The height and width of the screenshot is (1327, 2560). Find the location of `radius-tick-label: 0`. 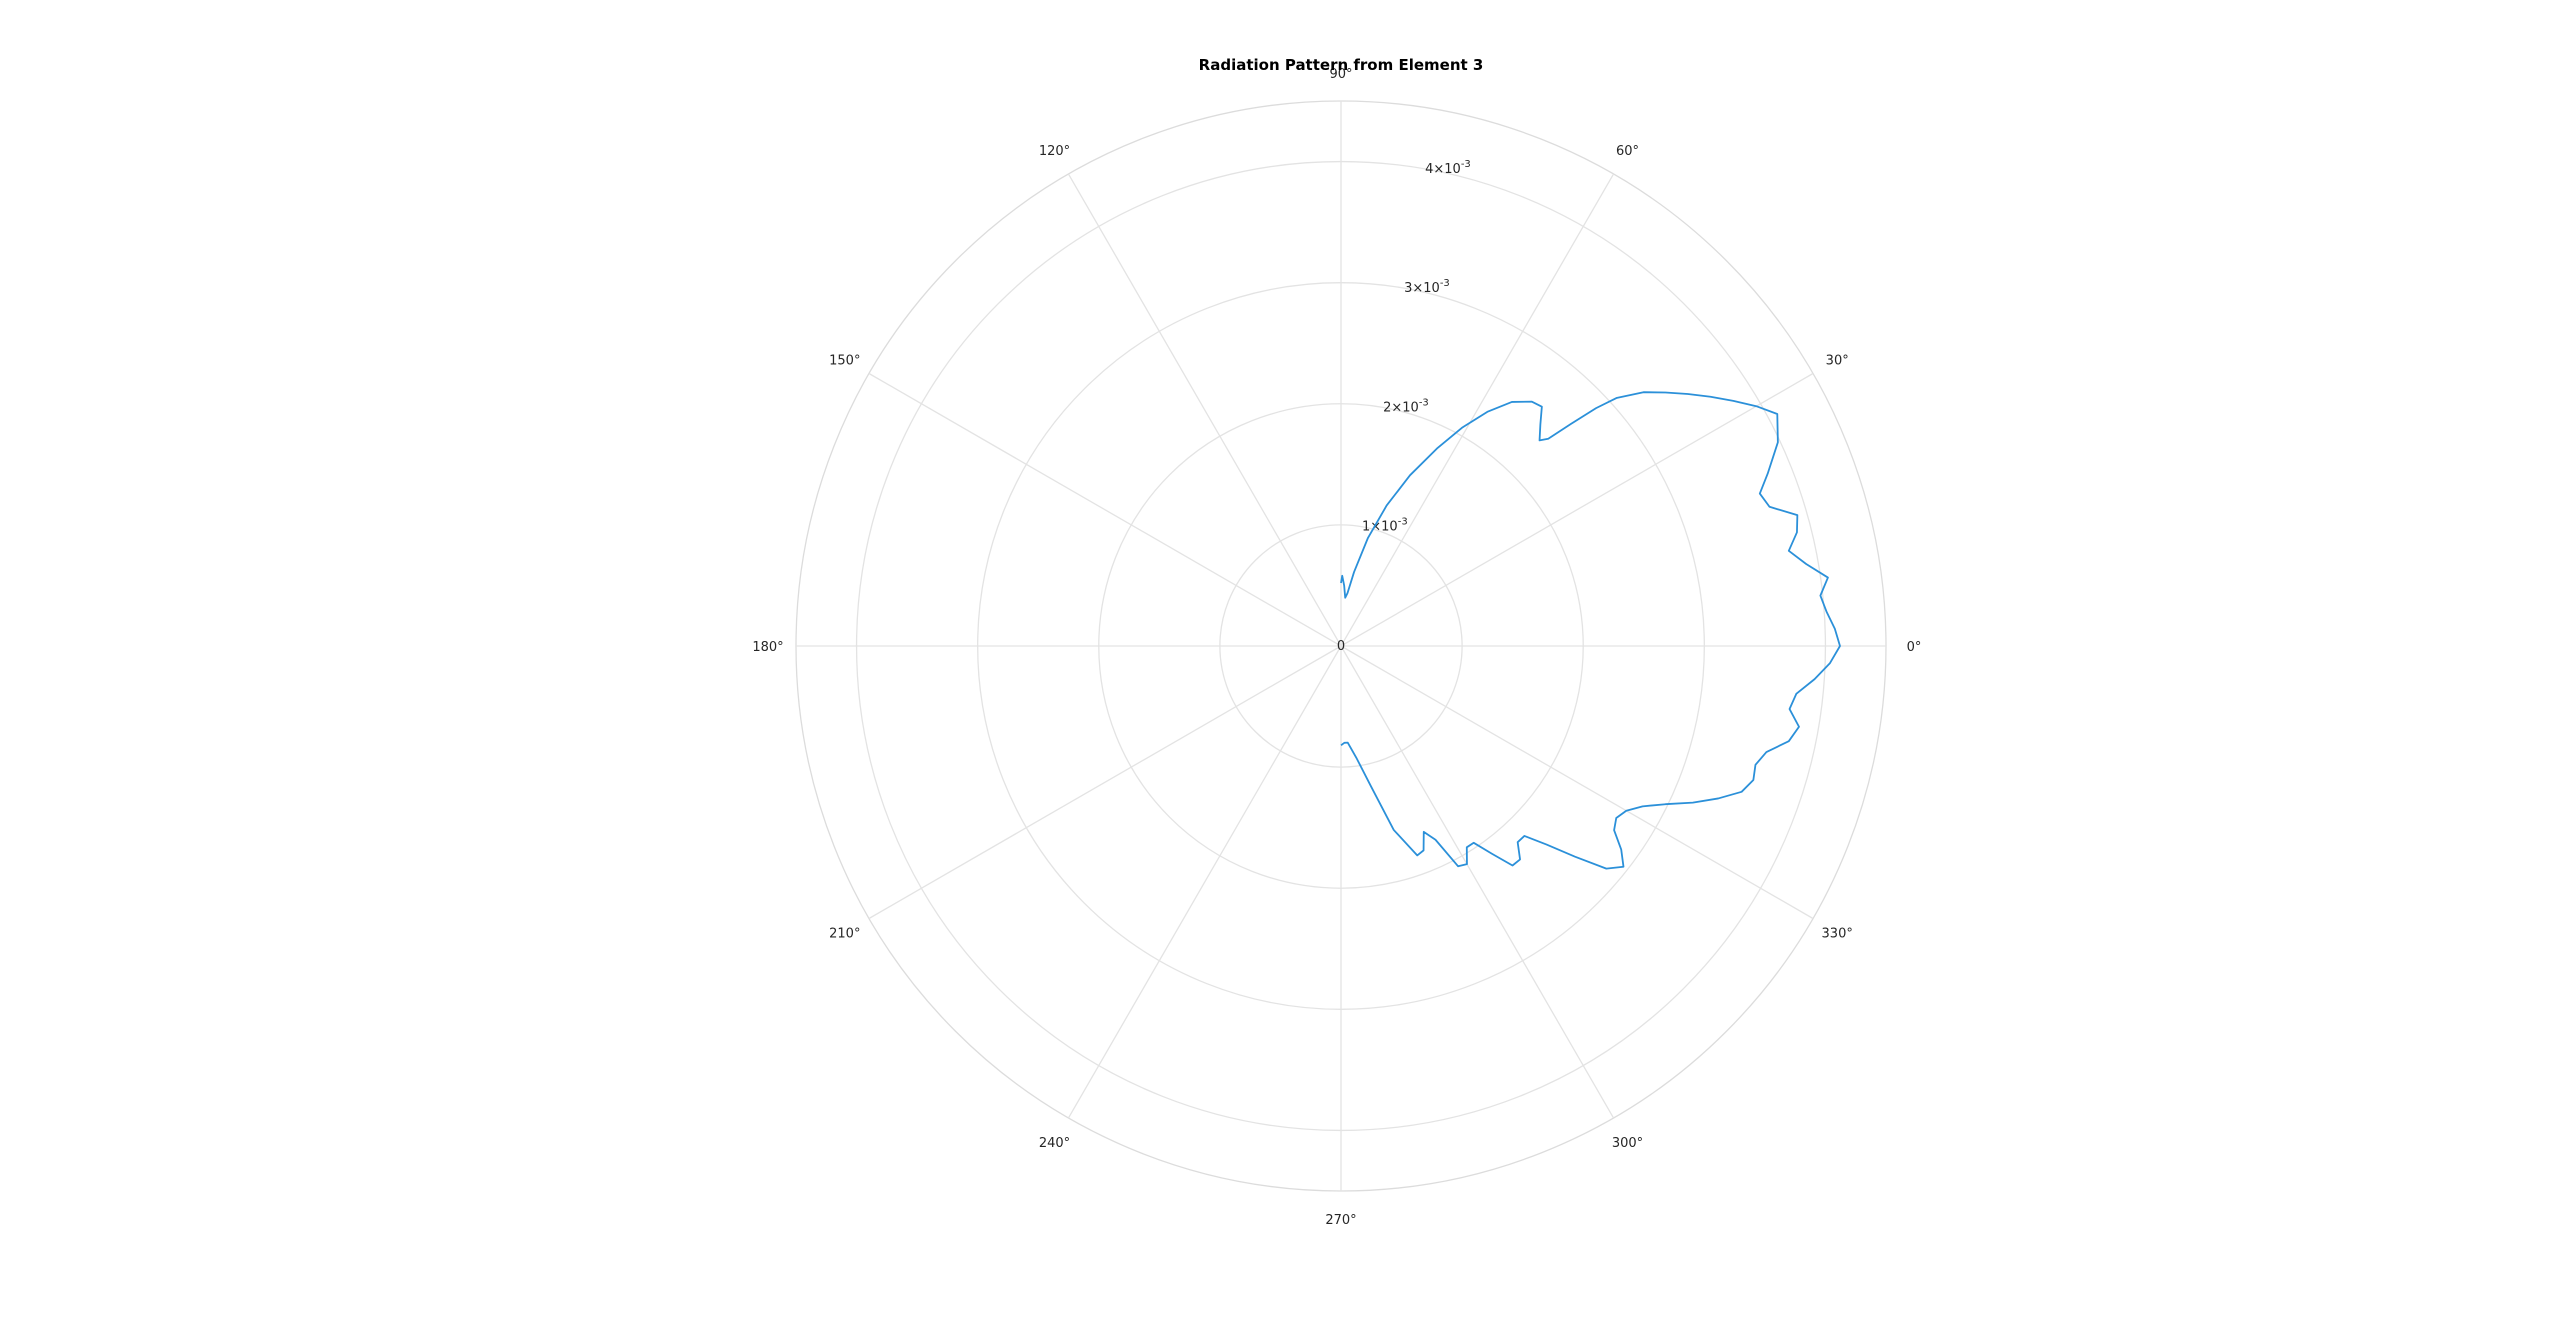

radius-tick-label: 0 is located at coordinates (1341, 646).